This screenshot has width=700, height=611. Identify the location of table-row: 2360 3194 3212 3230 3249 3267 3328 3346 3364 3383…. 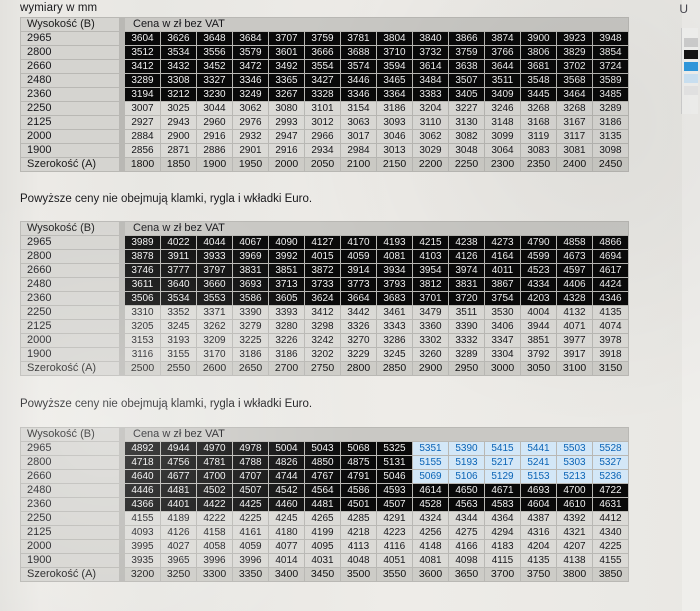
(324, 94).